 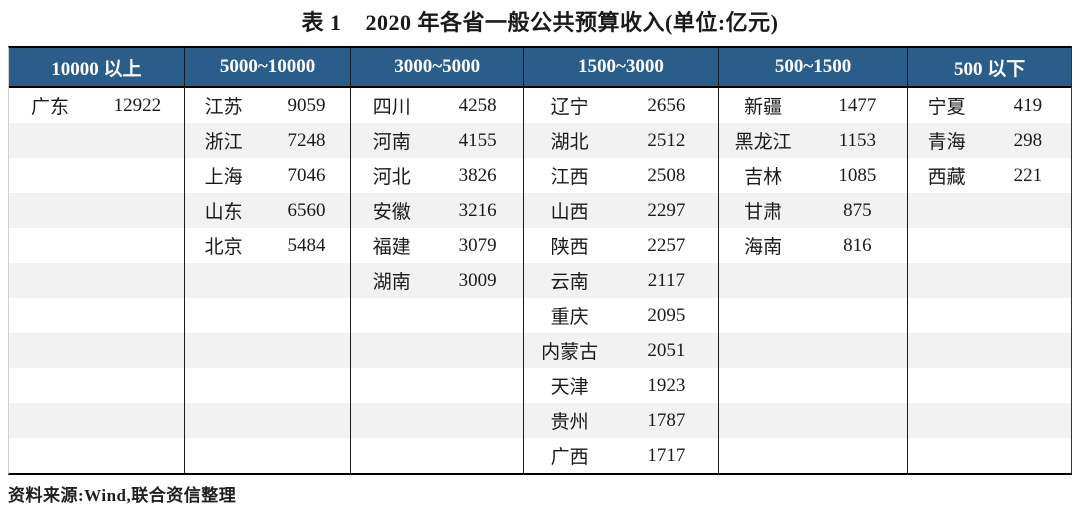 What do you see at coordinates (813, 105) in the screenshot?
I see `table-row: 新疆 1477` at bounding box center [813, 105].